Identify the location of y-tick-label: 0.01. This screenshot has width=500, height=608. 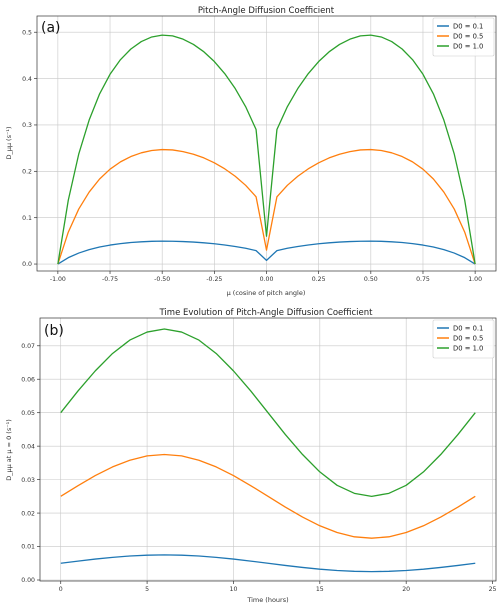
(28, 547).